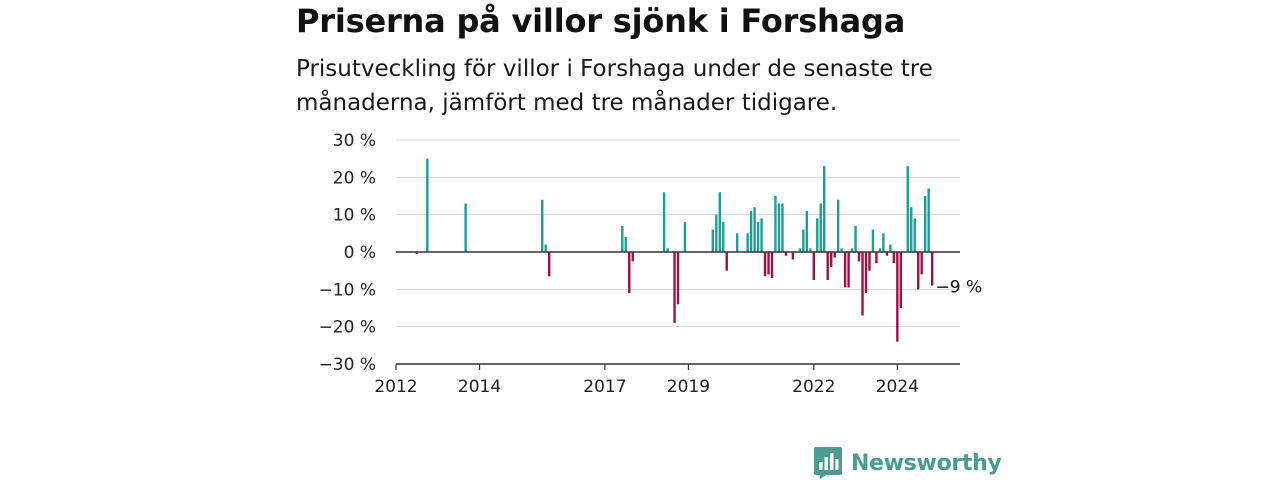 This screenshot has width=1280, height=480. What do you see at coordinates (601, 21) in the screenshot?
I see `chart-title: Priserna på villor sjönk i Forshaga` at bounding box center [601, 21].